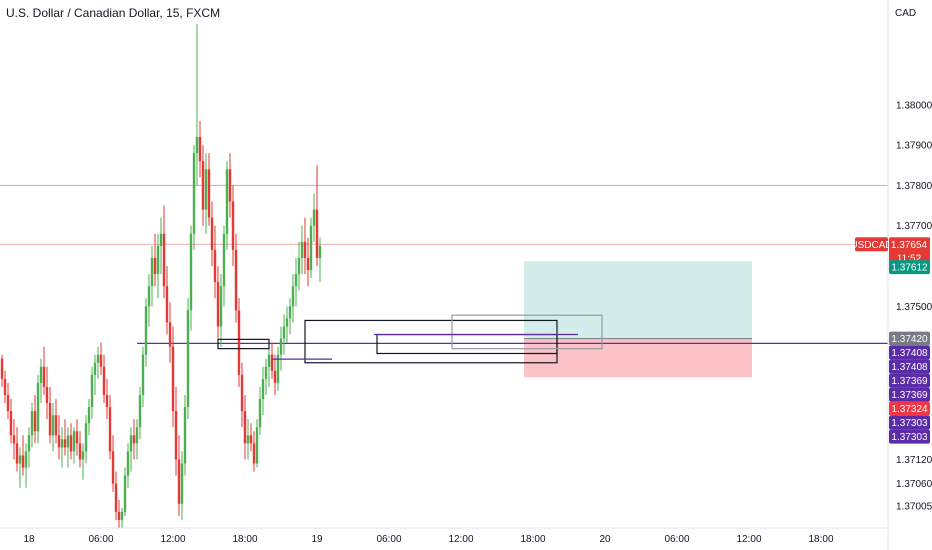 This screenshot has height=550, width=932. Describe the element at coordinates (638, 358) in the screenshot. I see `stop-zone` at that location.